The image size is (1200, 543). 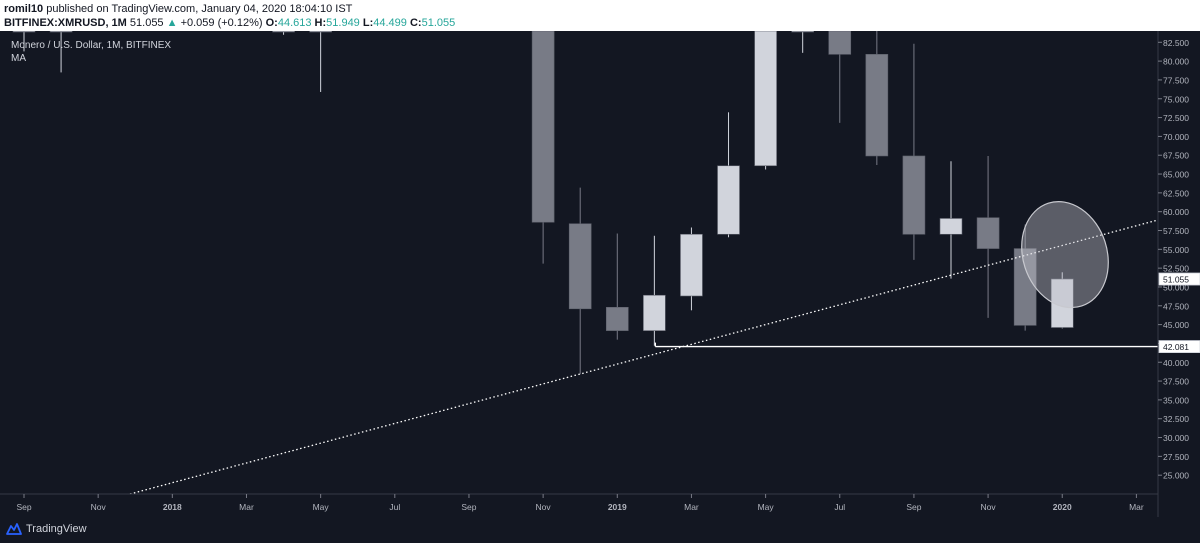 What do you see at coordinates (1176, 287) in the screenshot?
I see `price-tick-label: 50.000` at bounding box center [1176, 287].